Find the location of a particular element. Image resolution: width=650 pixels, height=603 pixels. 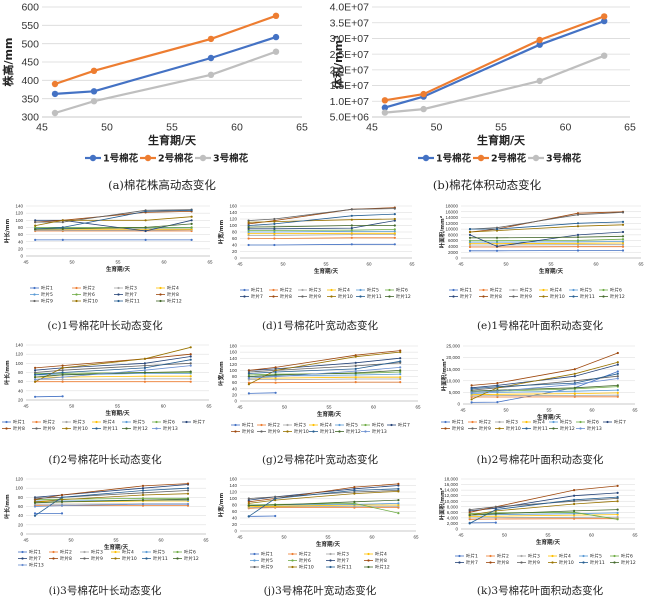

y-tick-label: 140 is located at coordinates (233, 485).